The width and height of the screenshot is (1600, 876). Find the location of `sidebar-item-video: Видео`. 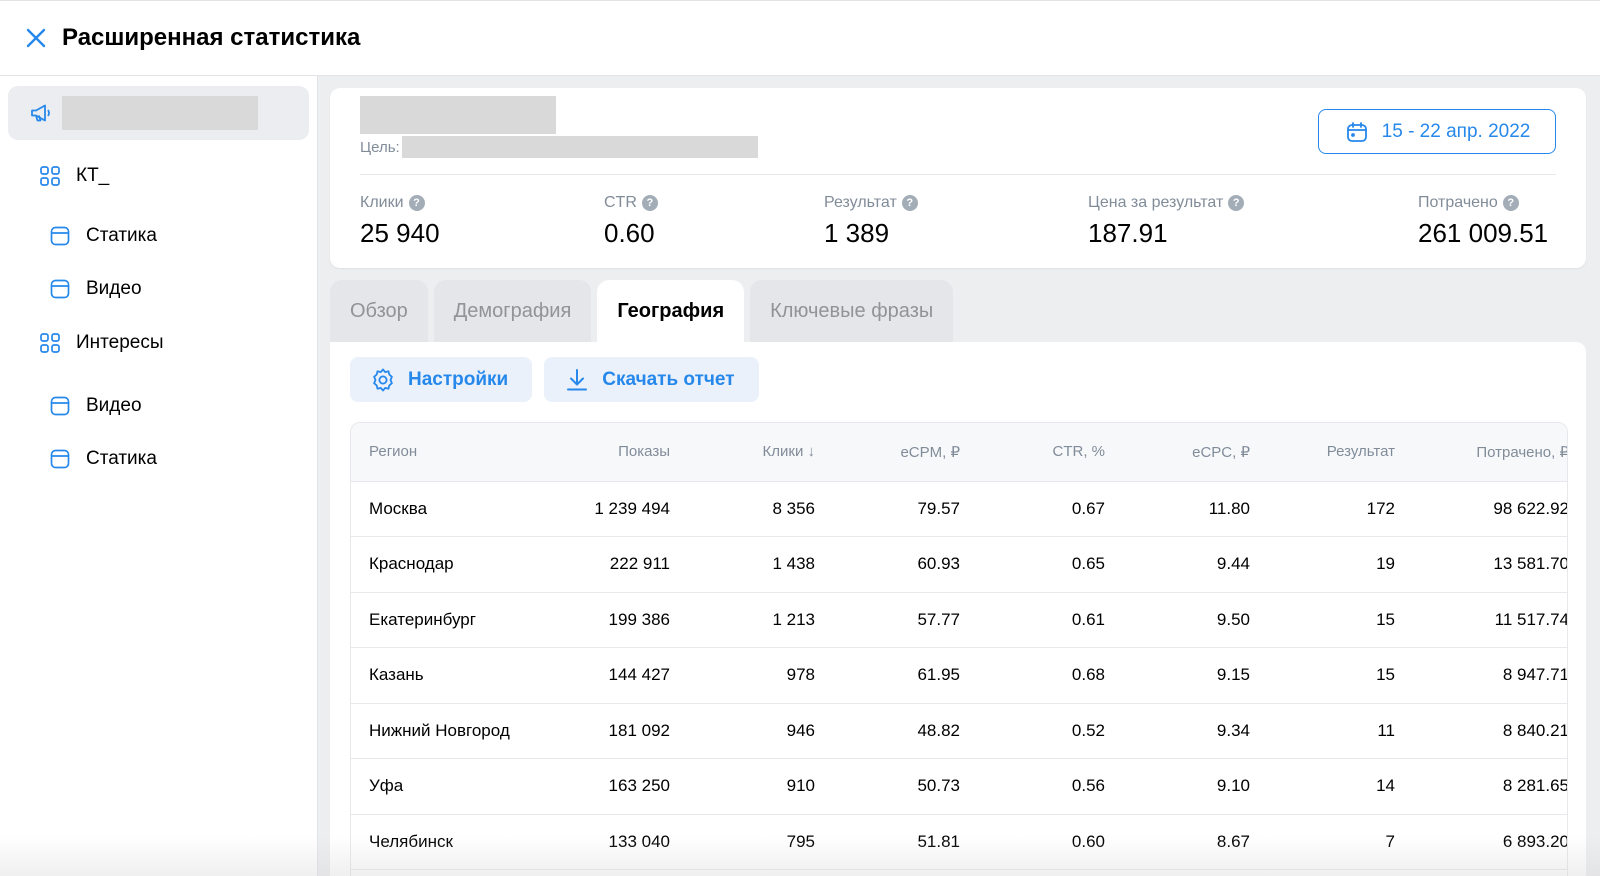

sidebar-item-video: Видео is located at coordinates (95, 289).